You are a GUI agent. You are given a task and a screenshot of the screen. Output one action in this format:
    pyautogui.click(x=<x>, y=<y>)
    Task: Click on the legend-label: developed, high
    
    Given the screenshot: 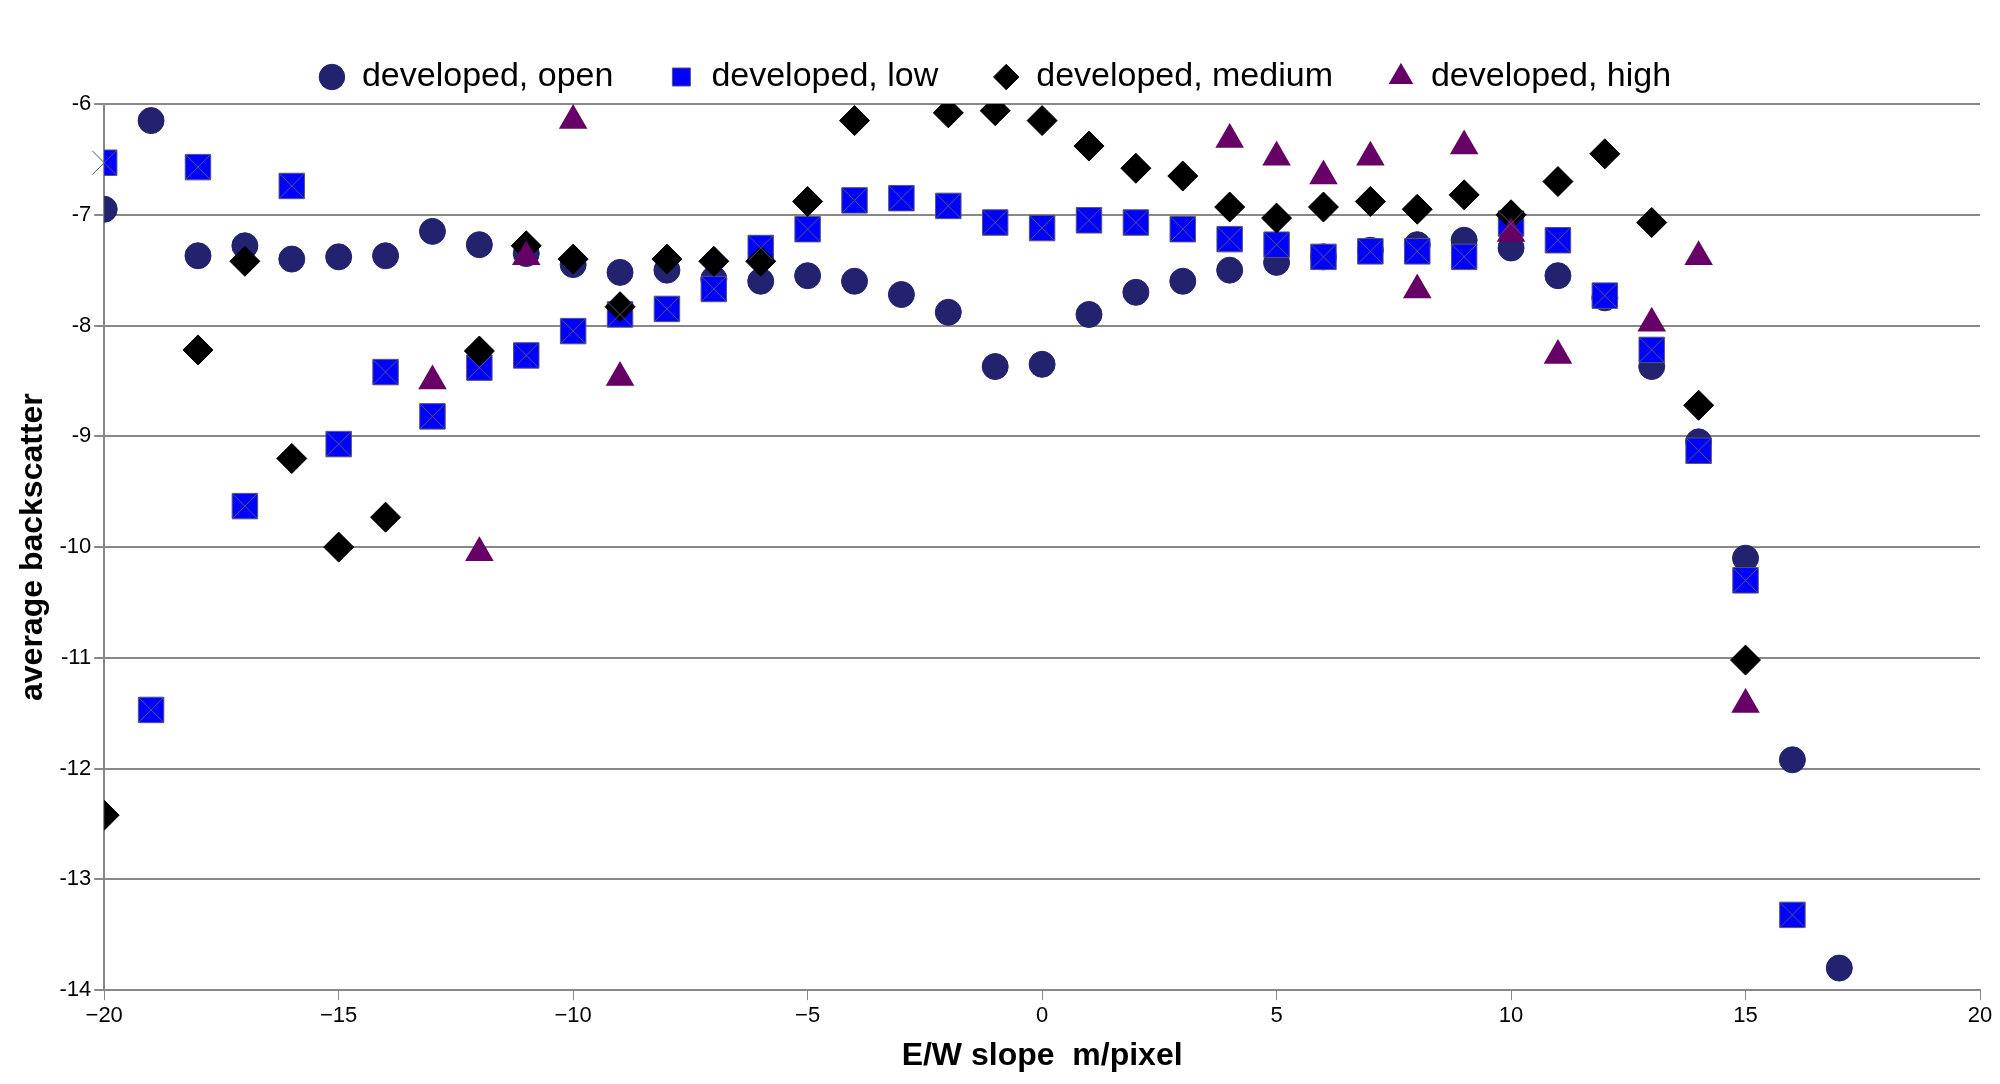 What is the action you would take?
    pyautogui.click(x=1551, y=74)
    